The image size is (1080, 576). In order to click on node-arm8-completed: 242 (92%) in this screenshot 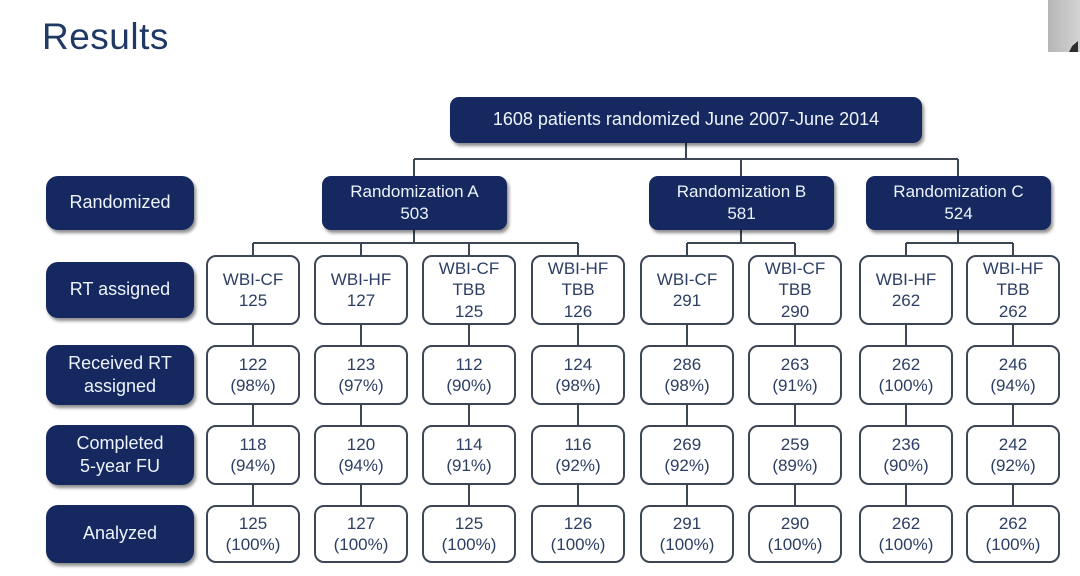, I will do `click(1013, 455)`.